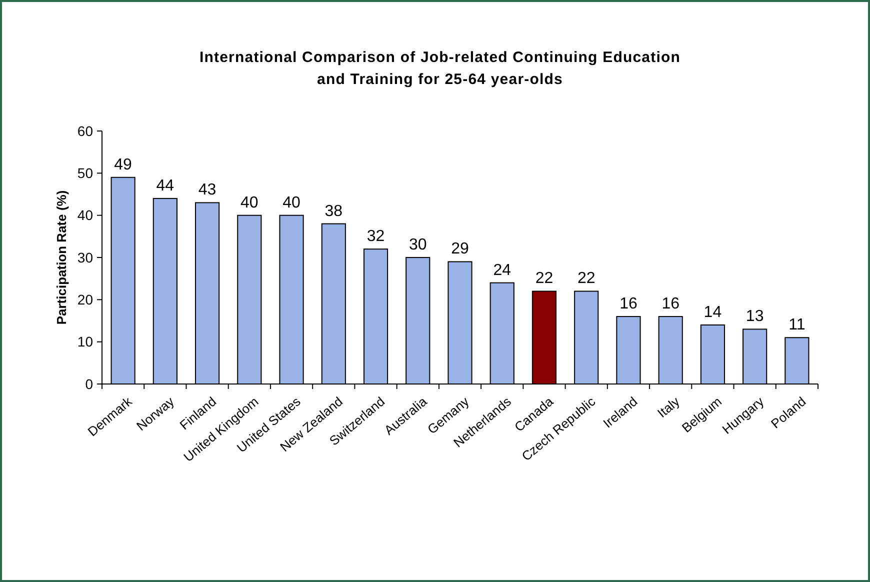  Describe the element at coordinates (375, 237) in the screenshot. I see `data-label: 32` at that location.